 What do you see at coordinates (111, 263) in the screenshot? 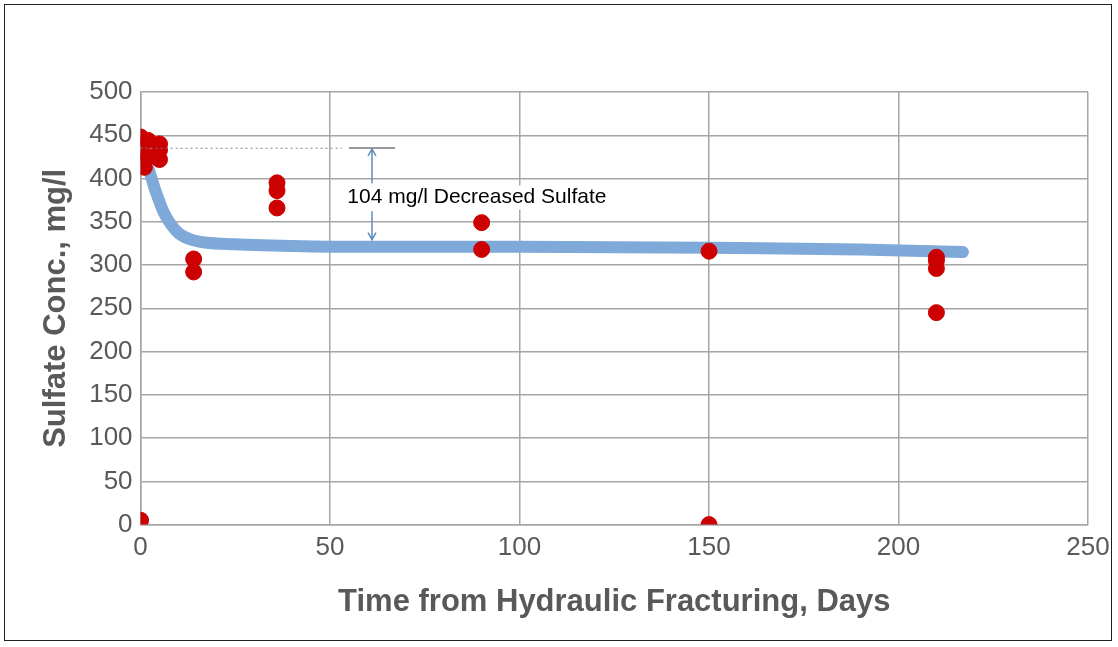
I see `y-tick-label: 300` at bounding box center [111, 263].